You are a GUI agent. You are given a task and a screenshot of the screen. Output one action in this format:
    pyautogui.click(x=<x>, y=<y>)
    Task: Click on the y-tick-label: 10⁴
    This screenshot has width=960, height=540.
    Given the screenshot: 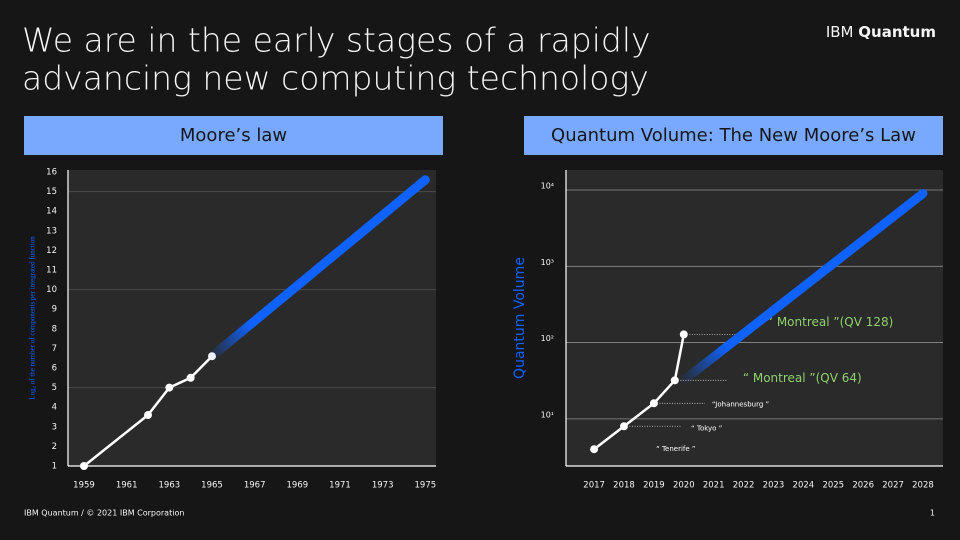 What is the action you would take?
    pyautogui.click(x=547, y=186)
    